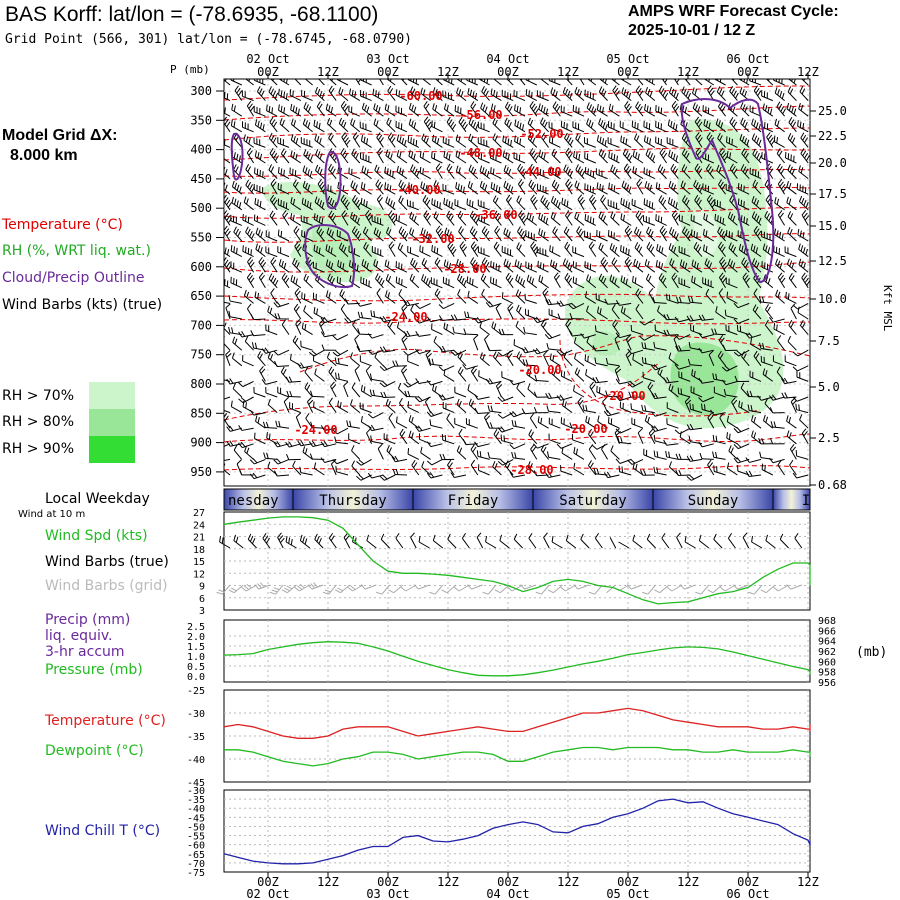 The height and width of the screenshot is (900, 900). I want to click on legend-temperature-sfc: Temperature (°C), so click(105, 721).